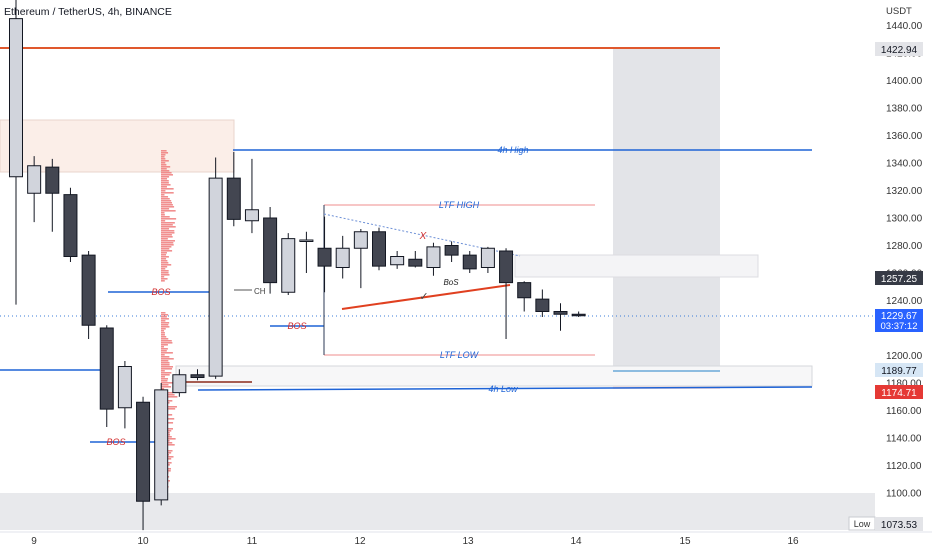 This screenshot has height=555, width=932. I want to click on price-badge-1257-text: 1257.25, so click(899, 279).